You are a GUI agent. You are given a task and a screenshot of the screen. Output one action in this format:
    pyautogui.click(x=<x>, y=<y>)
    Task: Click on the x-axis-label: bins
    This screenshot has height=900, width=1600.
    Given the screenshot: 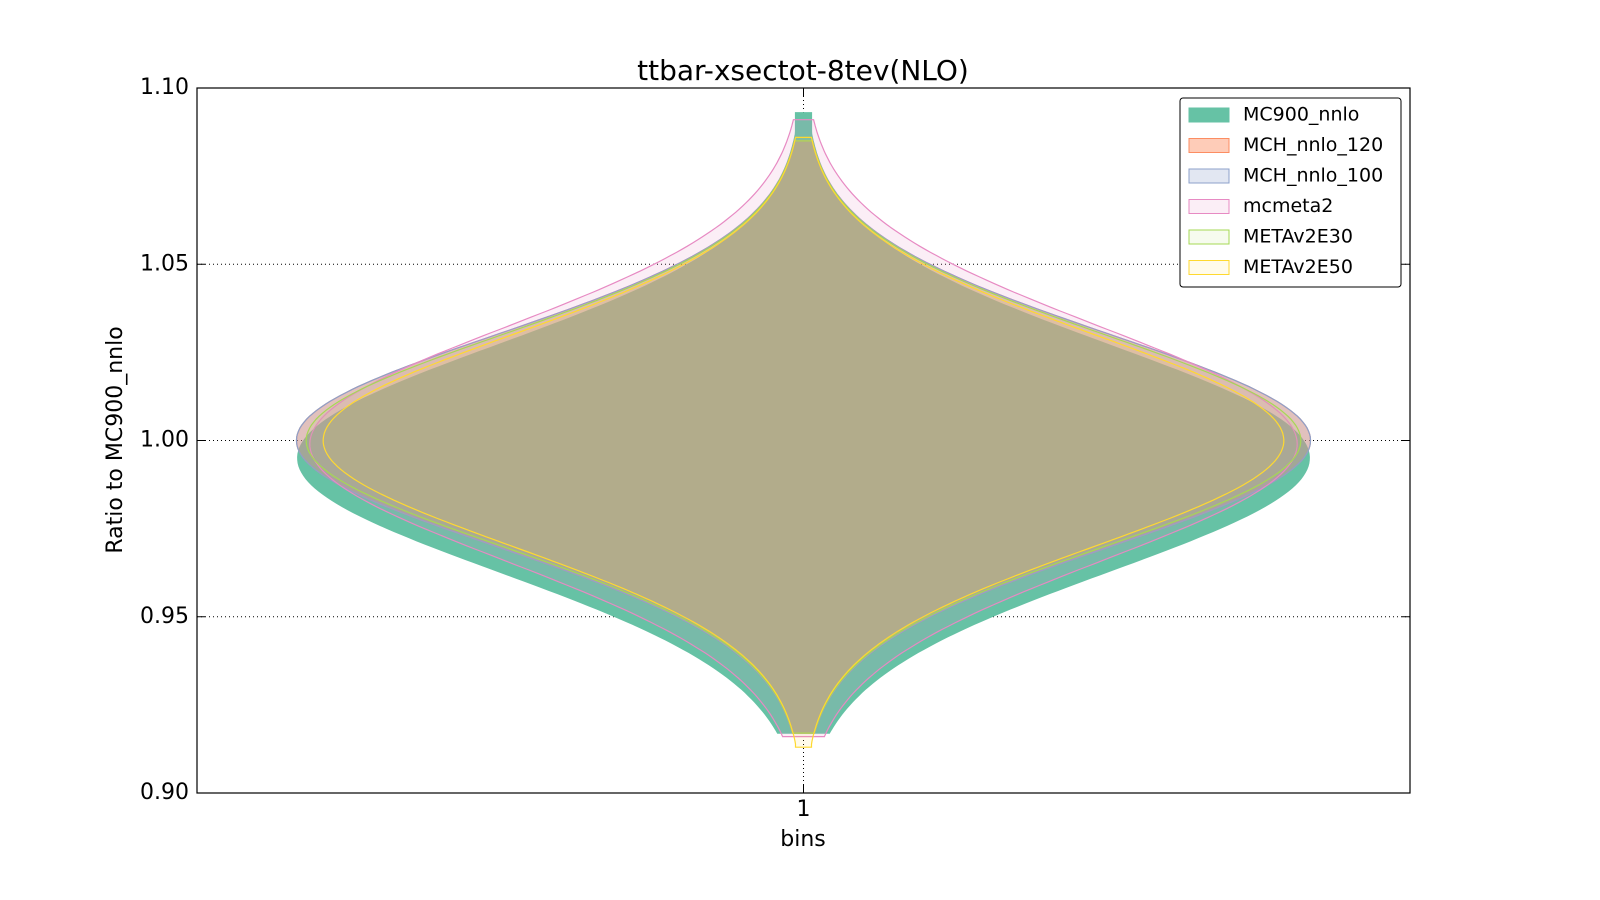 What is the action you would take?
    pyautogui.click(x=802, y=839)
    